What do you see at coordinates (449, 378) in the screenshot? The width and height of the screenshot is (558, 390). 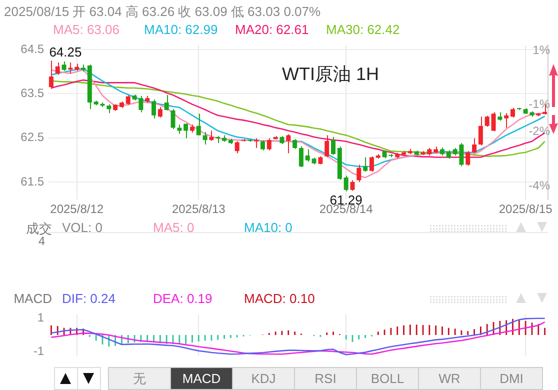 I see `text: WR` at bounding box center [449, 378].